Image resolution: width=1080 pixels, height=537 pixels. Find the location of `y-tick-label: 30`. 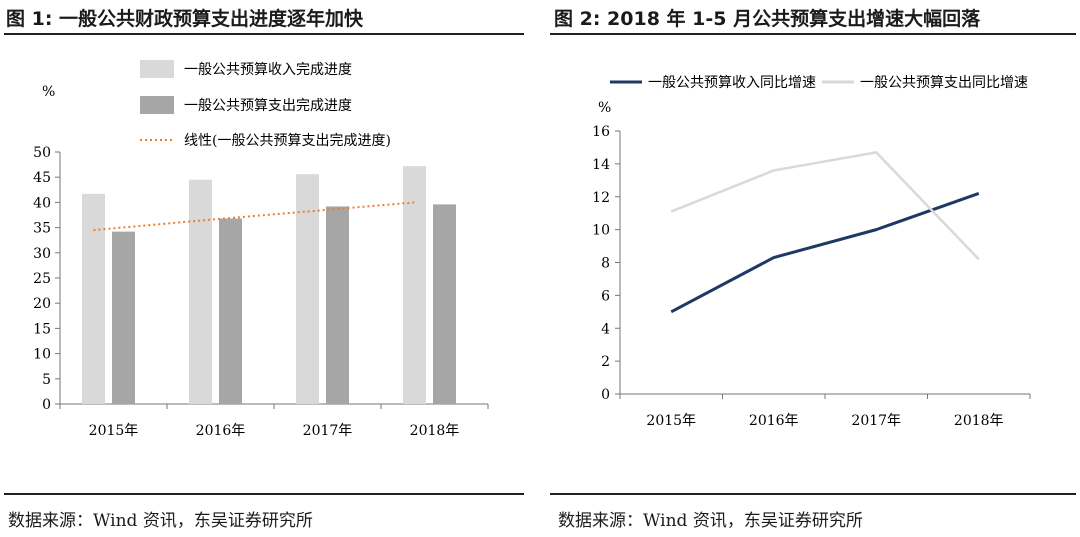

y-tick-label: 30 is located at coordinates (42, 254).